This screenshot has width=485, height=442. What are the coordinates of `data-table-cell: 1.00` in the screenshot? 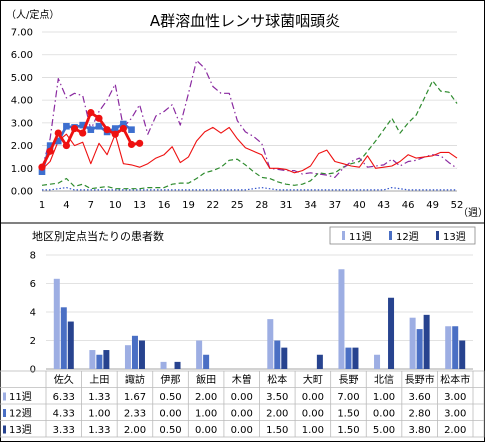 It's located at (99, 414).